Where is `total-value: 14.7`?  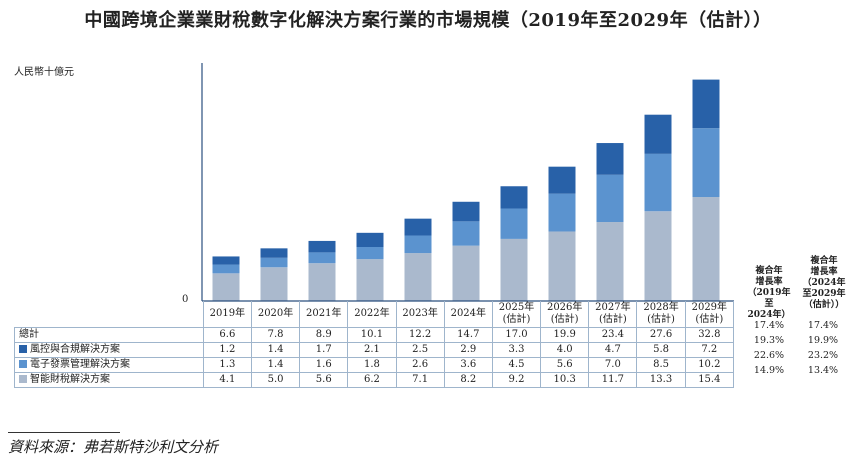
total-value: 14.7 is located at coordinates (468, 335).